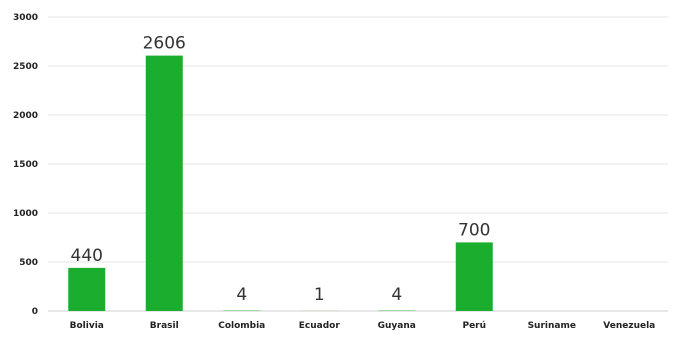 Image resolution: width=678 pixels, height=341 pixels. I want to click on y-tick-label: 1500, so click(25, 165).